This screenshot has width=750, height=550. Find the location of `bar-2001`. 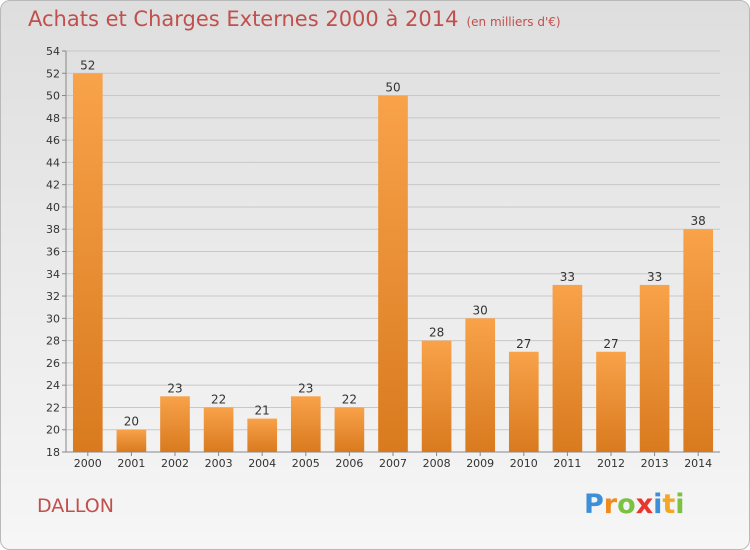

bar-2001 is located at coordinates (131, 440).